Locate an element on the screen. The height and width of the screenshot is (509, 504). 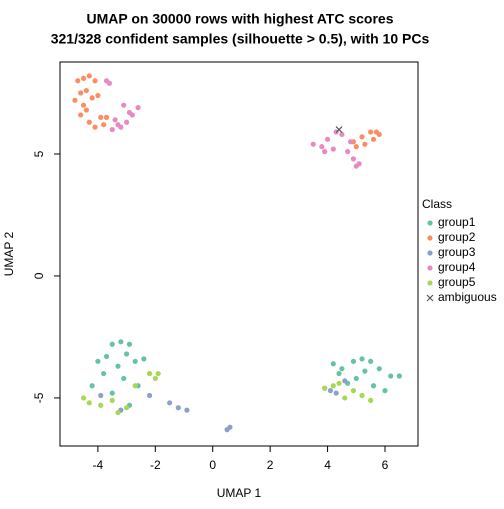
y-tick-label: -5 is located at coordinates (39, 397).